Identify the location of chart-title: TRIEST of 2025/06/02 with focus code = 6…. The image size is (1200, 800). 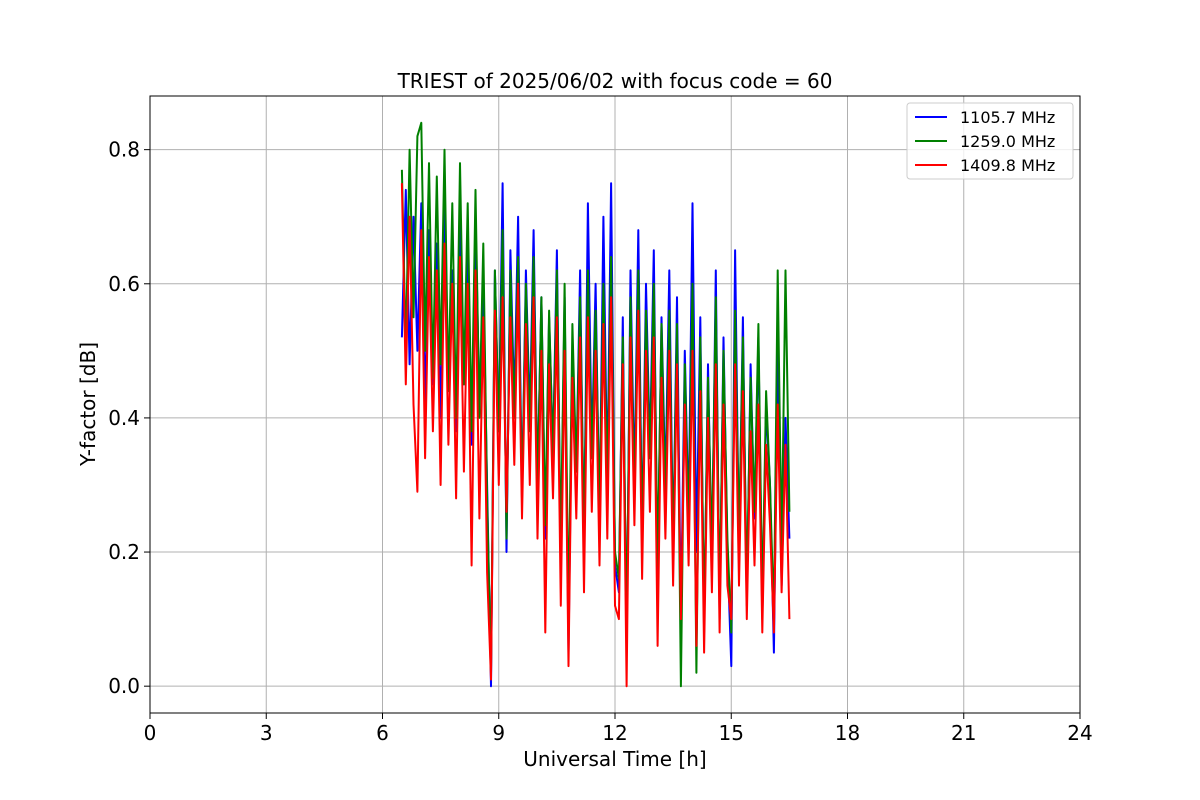
(615, 81).